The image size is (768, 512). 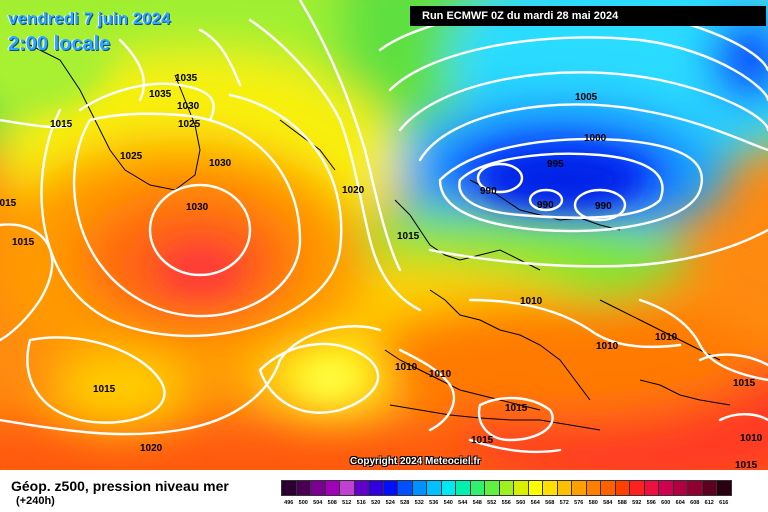 What do you see at coordinates (318, 503) in the screenshot?
I see `legend-label: 504` at bounding box center [318, 503].